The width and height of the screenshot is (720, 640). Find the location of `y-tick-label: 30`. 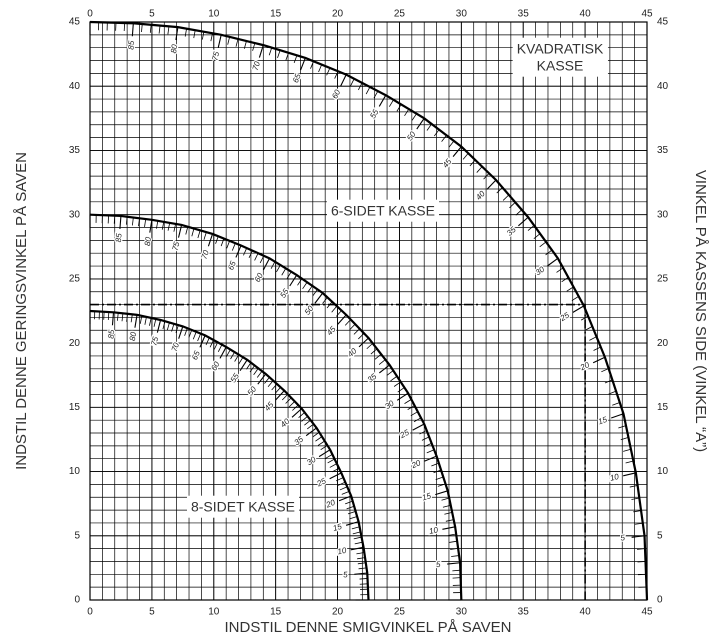

y-tick-label: 30 is located at coordinates (75, 214).